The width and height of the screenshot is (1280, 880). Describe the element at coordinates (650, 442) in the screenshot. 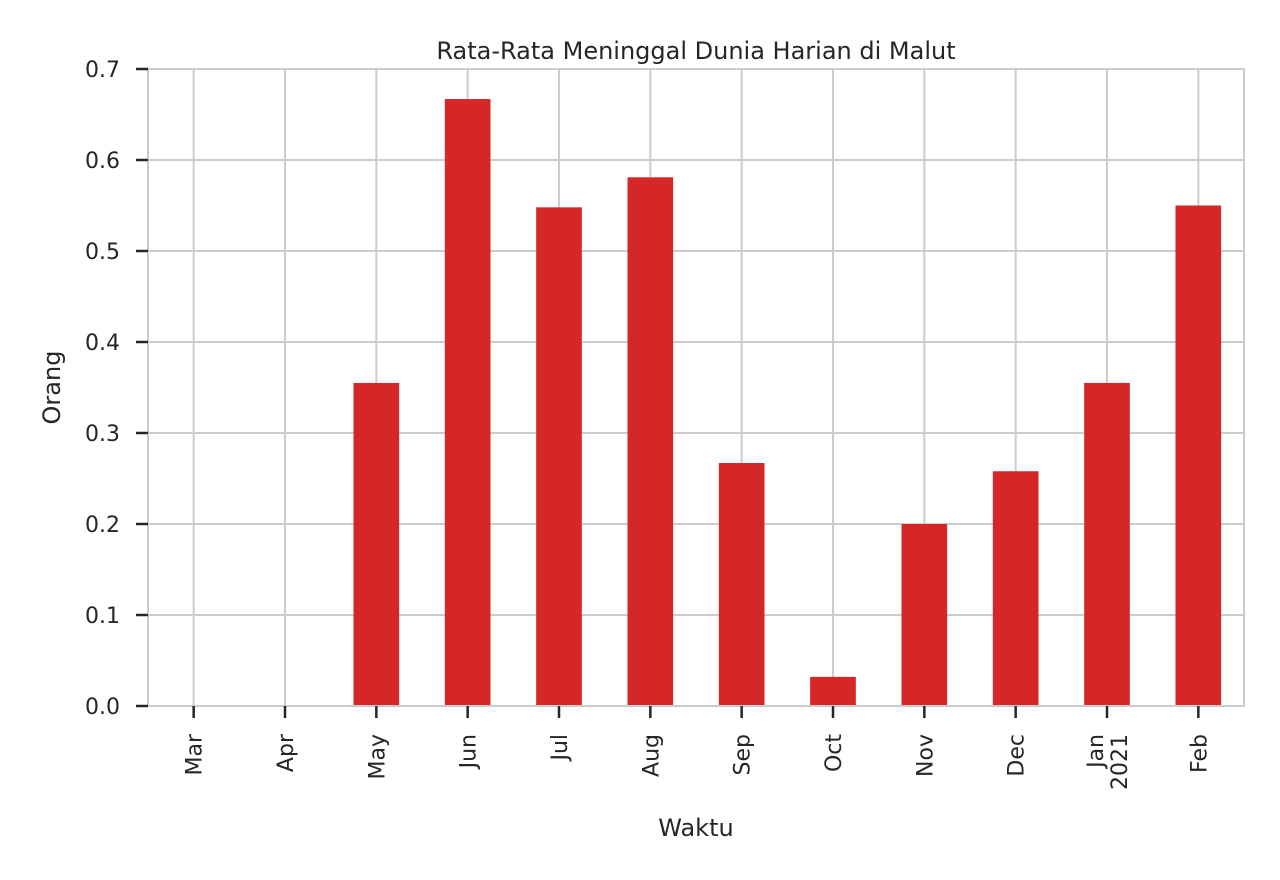

I see `bar-aug` at that location.